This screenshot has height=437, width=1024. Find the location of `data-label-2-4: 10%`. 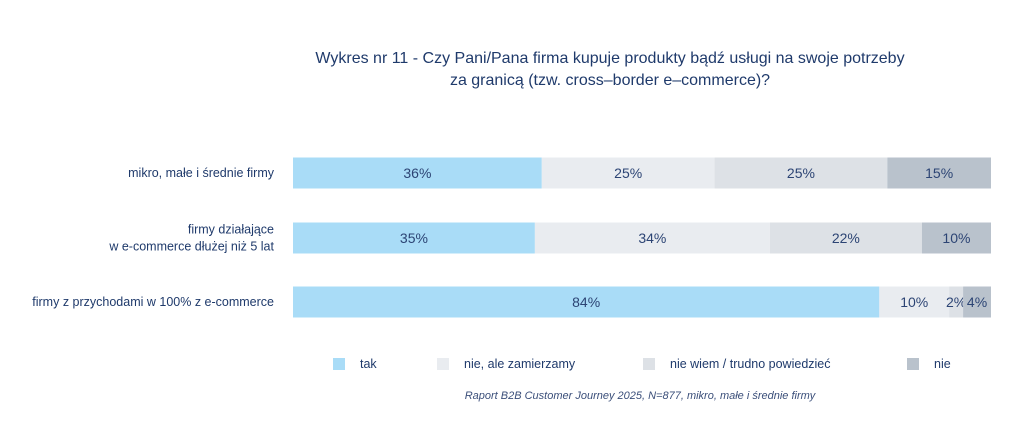

data-label-2-4: 10% is located at coordinates (956, 238).